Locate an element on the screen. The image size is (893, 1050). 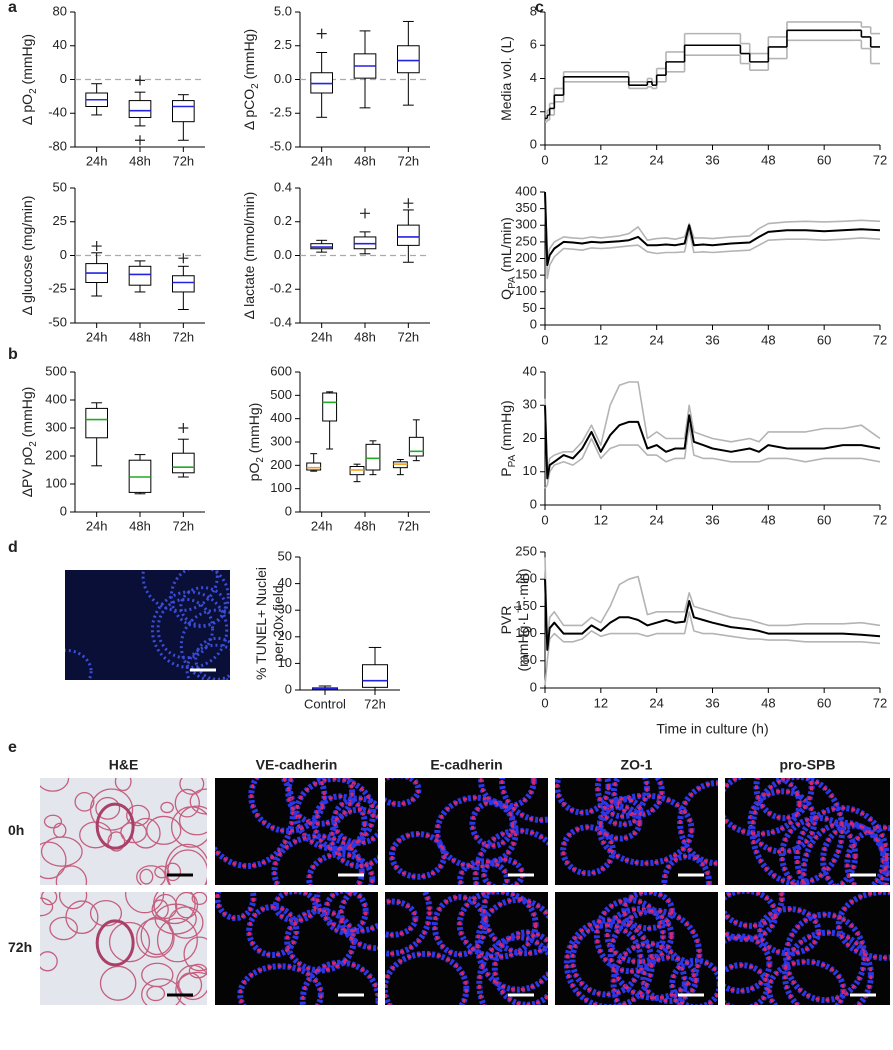
panel-label: a is located at coordinates (12, 8).